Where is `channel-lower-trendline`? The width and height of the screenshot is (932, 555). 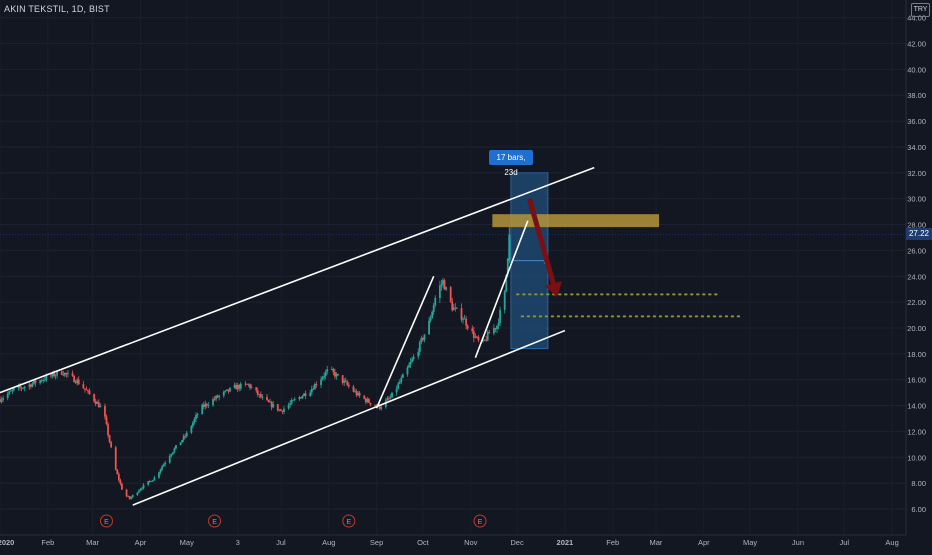 channel-lower-trendline is located at coordinates (349, 417).